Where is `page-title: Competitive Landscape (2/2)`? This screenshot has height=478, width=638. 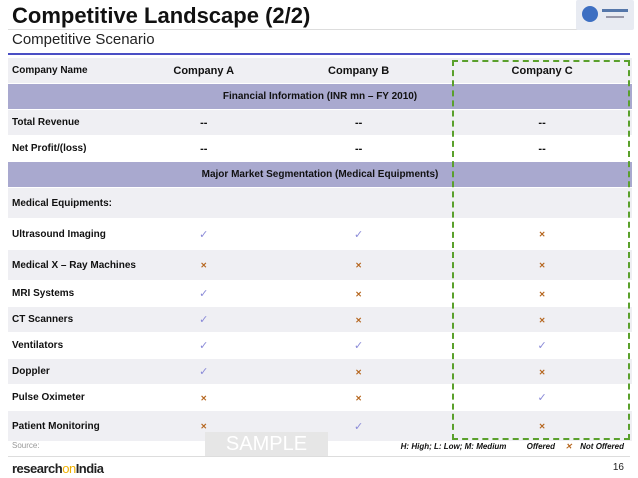
page-title: Competitive Landscape (2/2) is located at coordinates (161, 15).